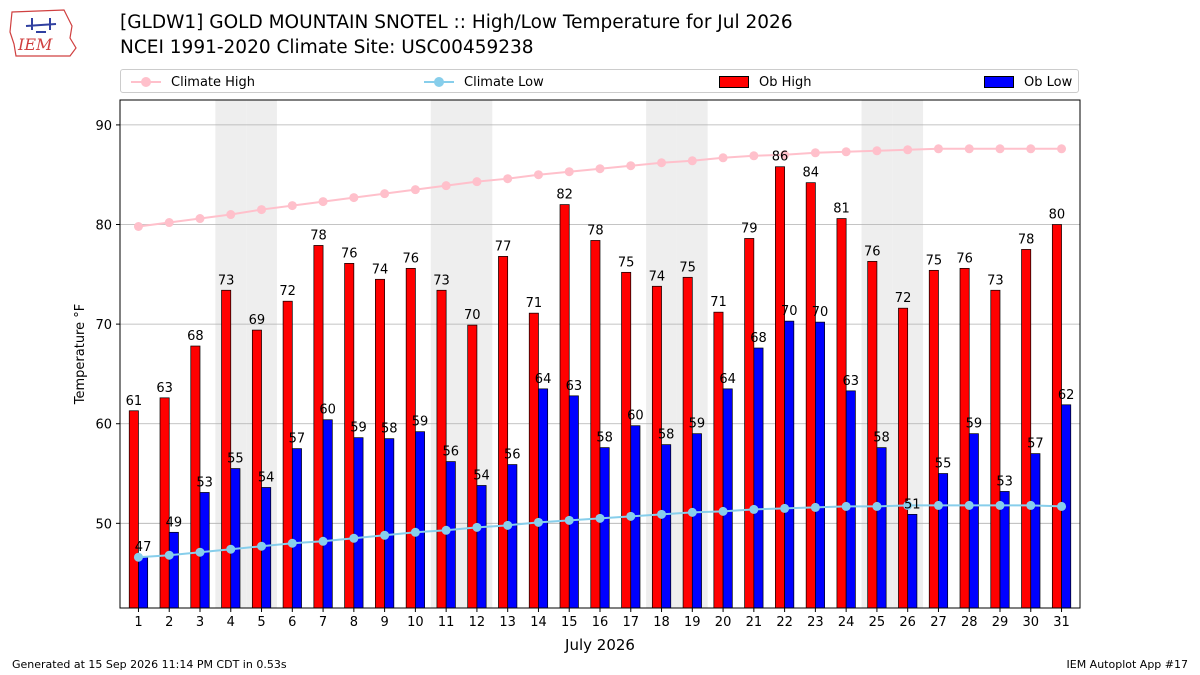 The image size is (1200, 675). What do you see at coordinates (999, 82) in the screenshot?
I see `legend-swatch-ob-low` at bounding box center [999, 82].